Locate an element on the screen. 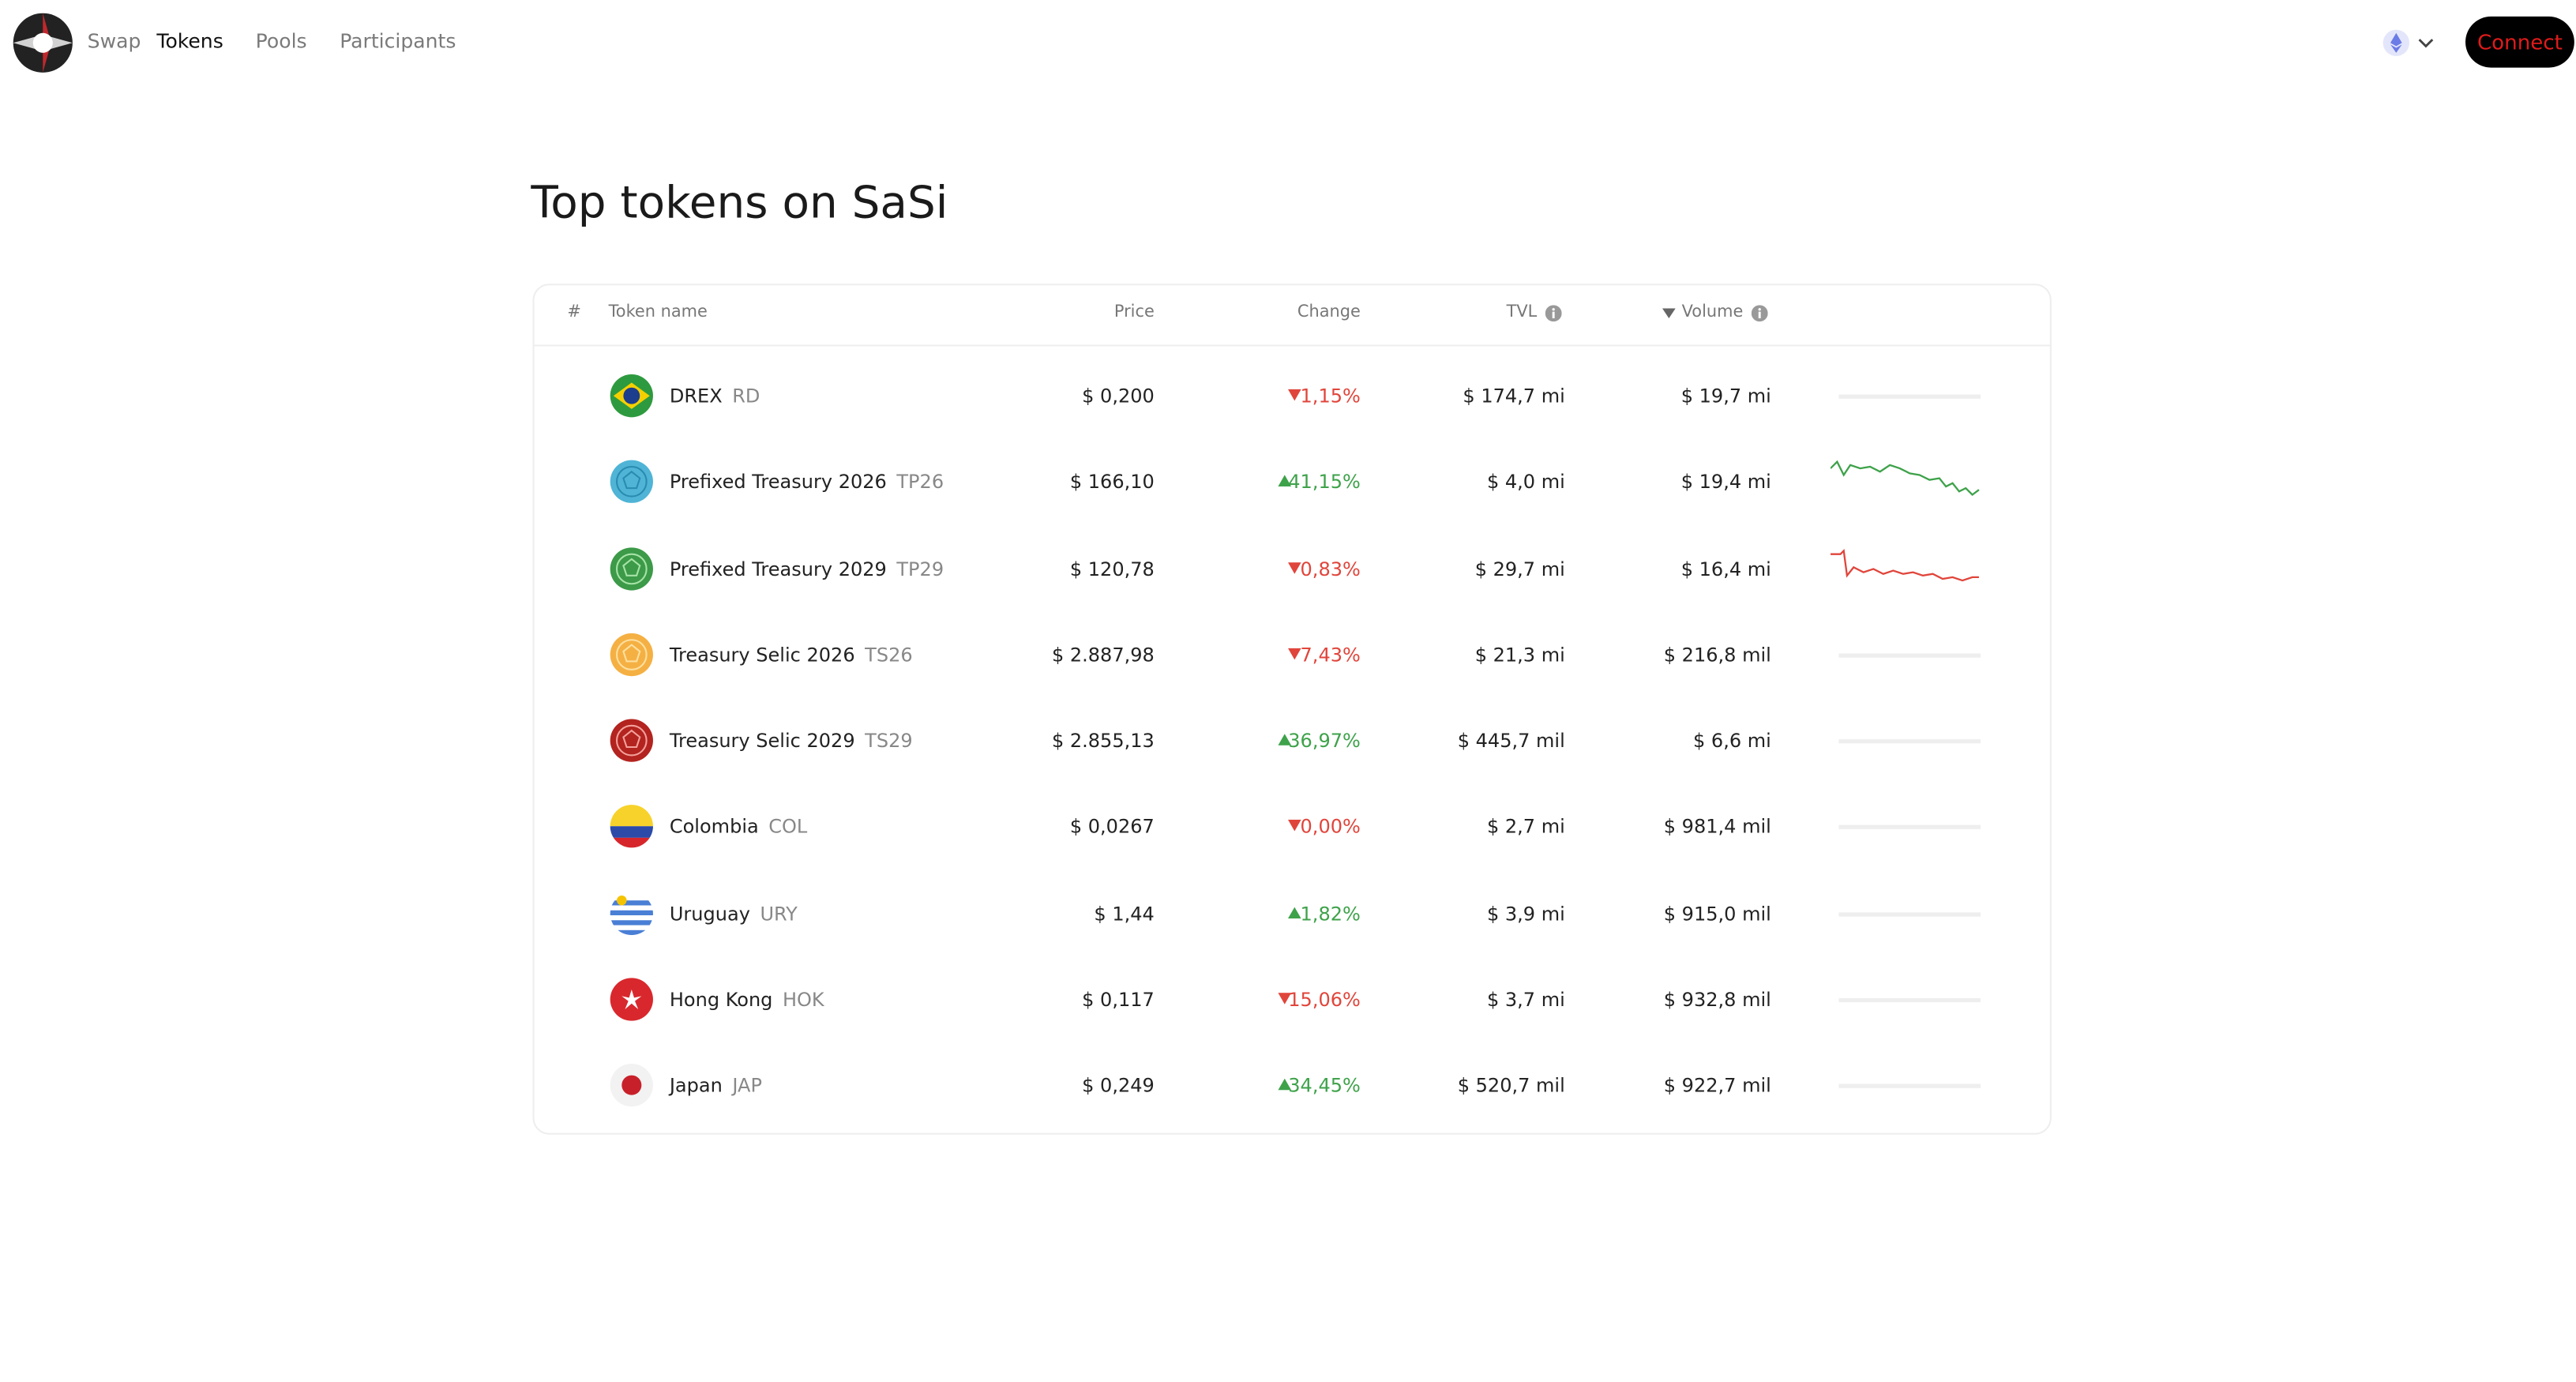 Image resolution: width=2576 pixels, height=1382 pixels. token-name-text: Treasury Selic 2026 is located at coordinates (762, 654).